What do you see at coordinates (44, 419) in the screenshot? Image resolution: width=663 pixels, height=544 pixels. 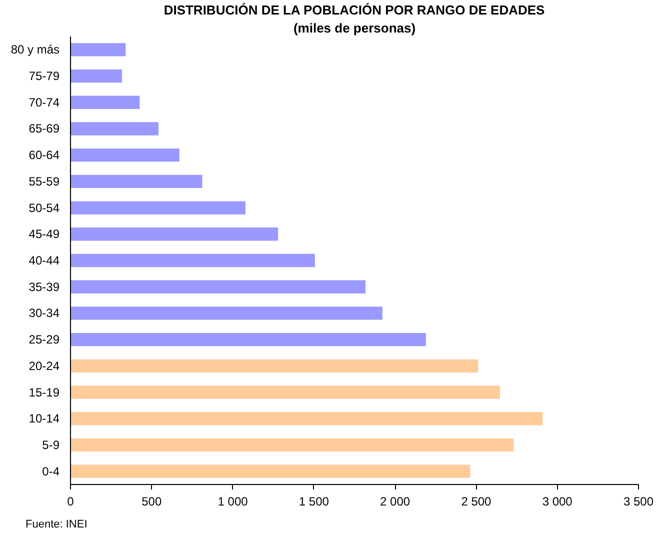 I see `y-tick-label: 10-14` at bounding box center [44, 419].